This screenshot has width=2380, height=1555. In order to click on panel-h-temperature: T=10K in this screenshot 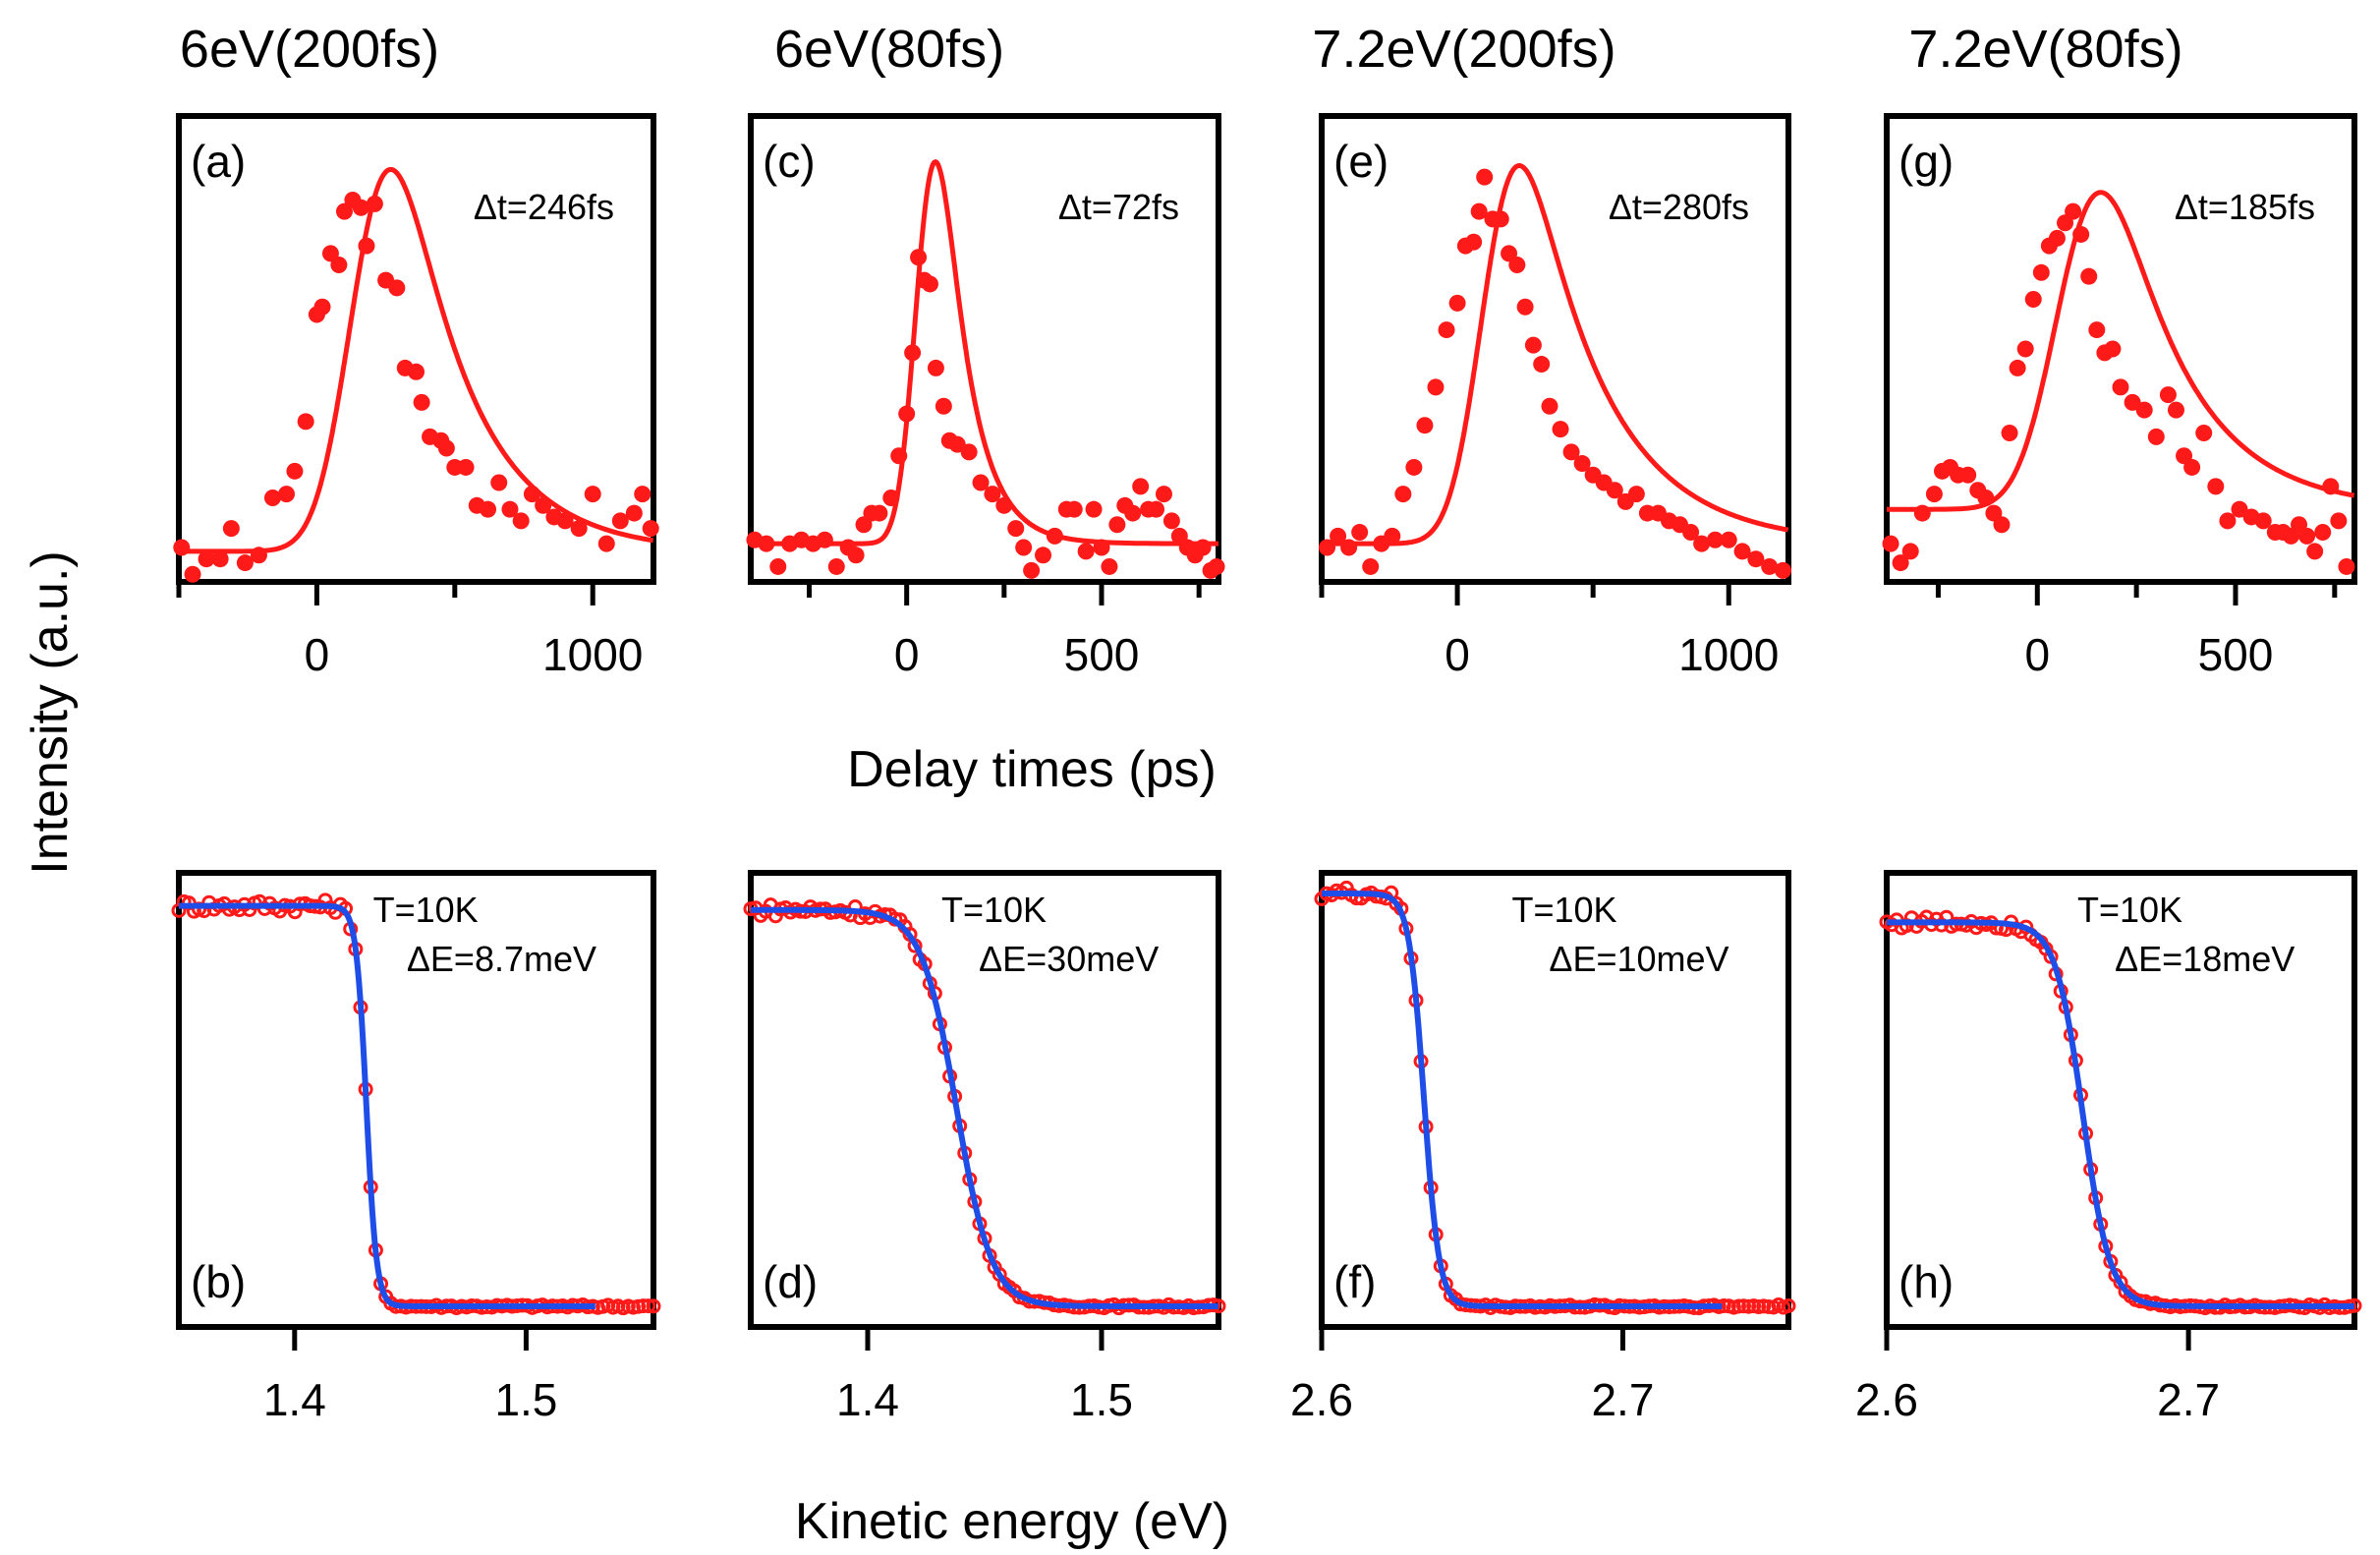, I will do `click(2129, 910)`.